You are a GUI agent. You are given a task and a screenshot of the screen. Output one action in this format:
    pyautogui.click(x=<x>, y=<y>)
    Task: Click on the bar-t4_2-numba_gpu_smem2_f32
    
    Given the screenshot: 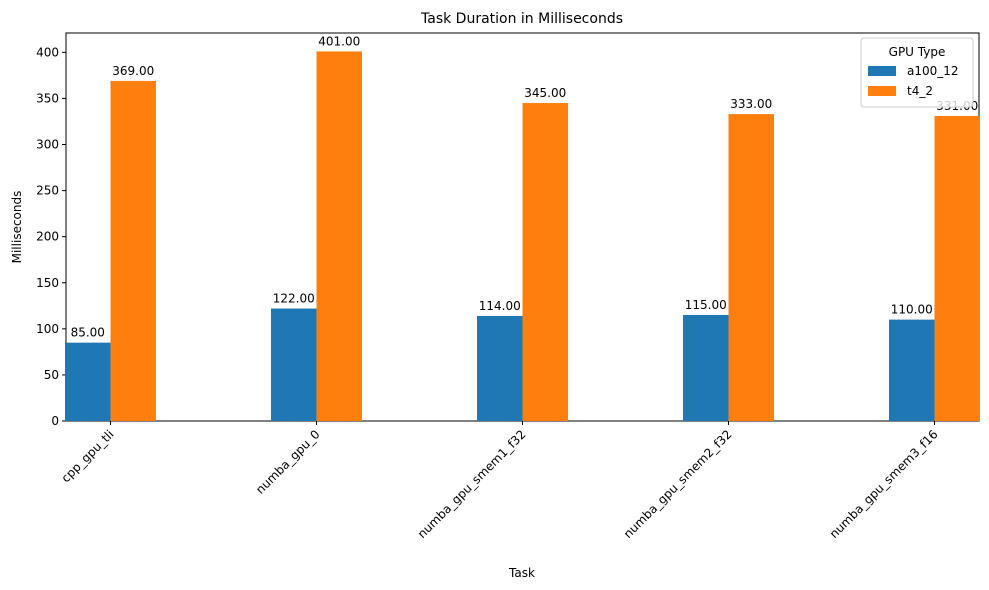 What is the action you would take?
    pyautogui.click(x=751, y=267)
    